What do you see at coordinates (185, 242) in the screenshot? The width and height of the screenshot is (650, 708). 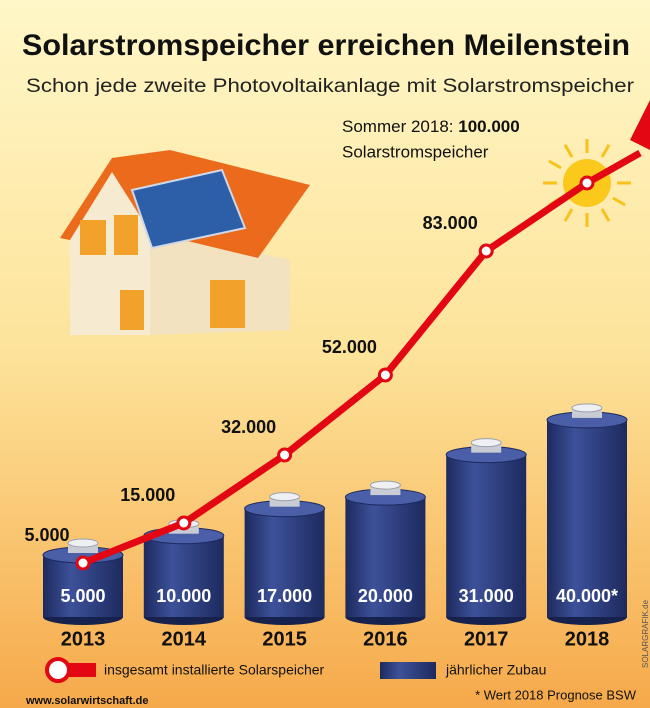 I see `house` at bounding box center [185, 242].